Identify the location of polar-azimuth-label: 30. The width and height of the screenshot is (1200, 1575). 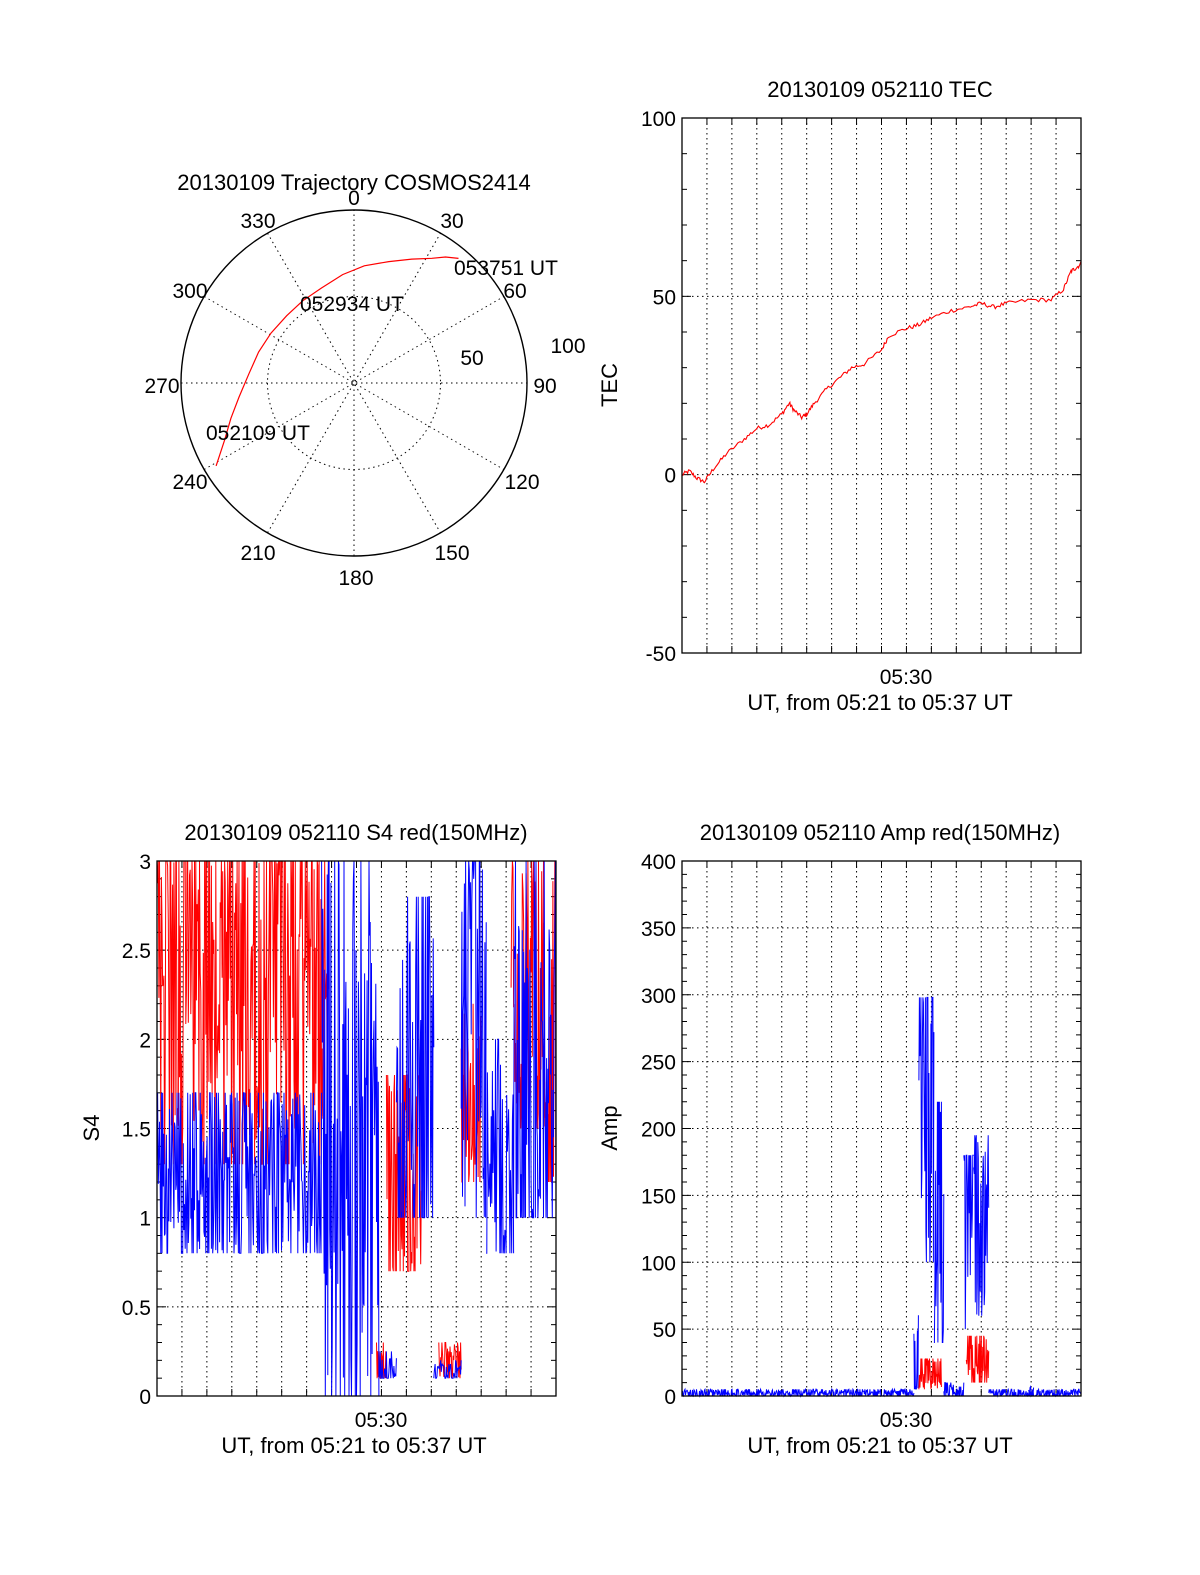
(451, 221).